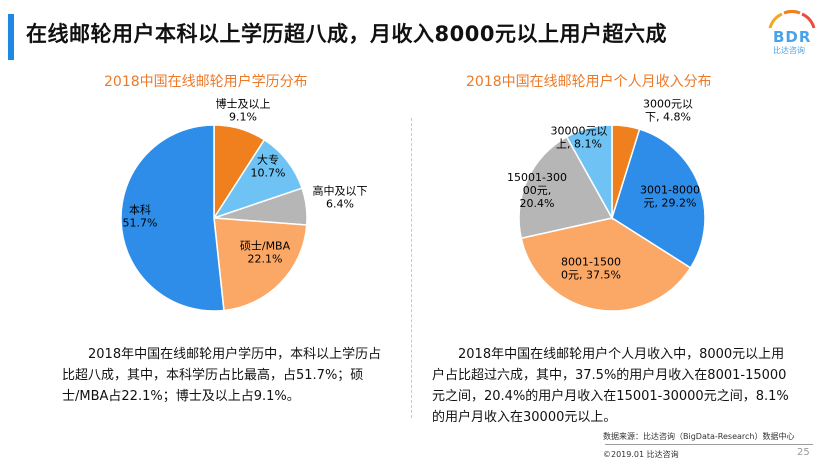 The image size is (822, 465). Describe the element at coordinates (340, 197) in the screenshot. I see `pie-slice-label: 高中及以下 6.4%` at that location.